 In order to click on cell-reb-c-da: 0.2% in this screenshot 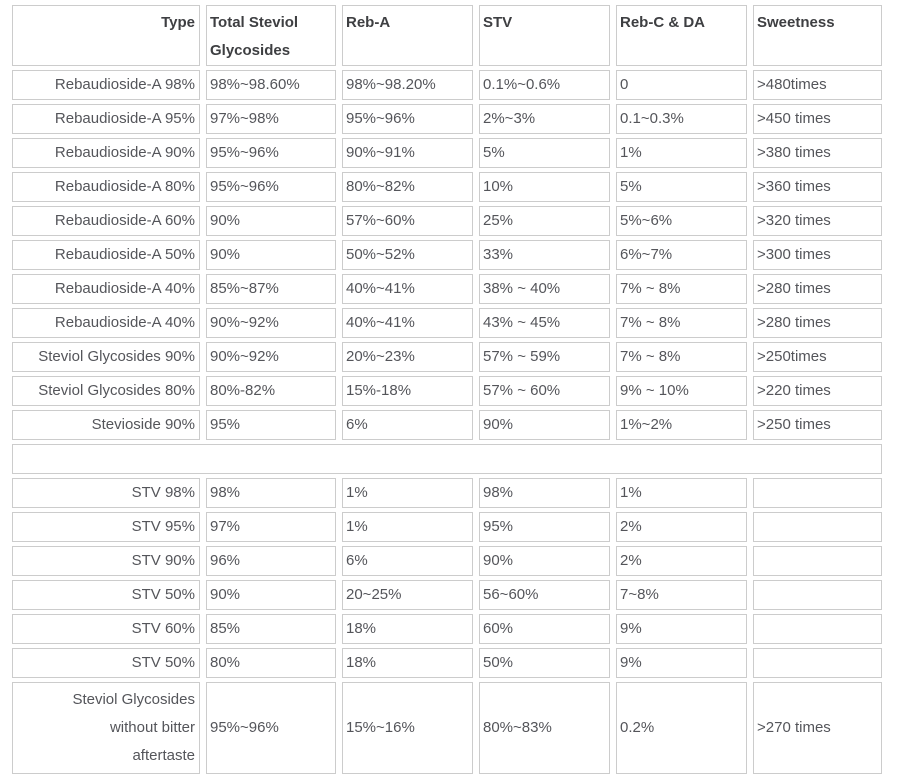, I will do `click(681, 728)`.